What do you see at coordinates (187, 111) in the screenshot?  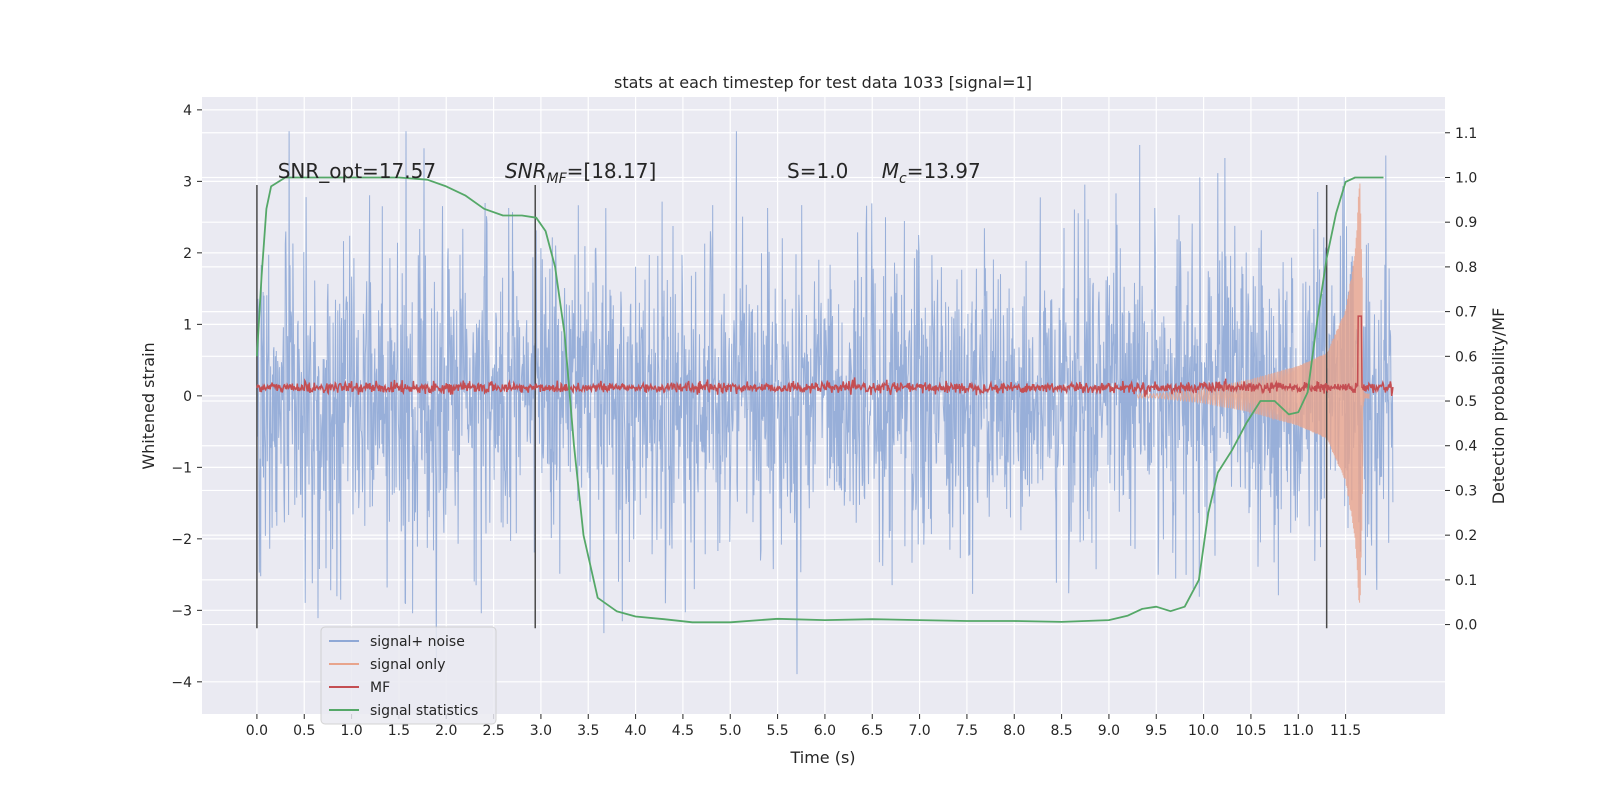 I see `y-tick-label: 4` at bounding box center [187, 111].